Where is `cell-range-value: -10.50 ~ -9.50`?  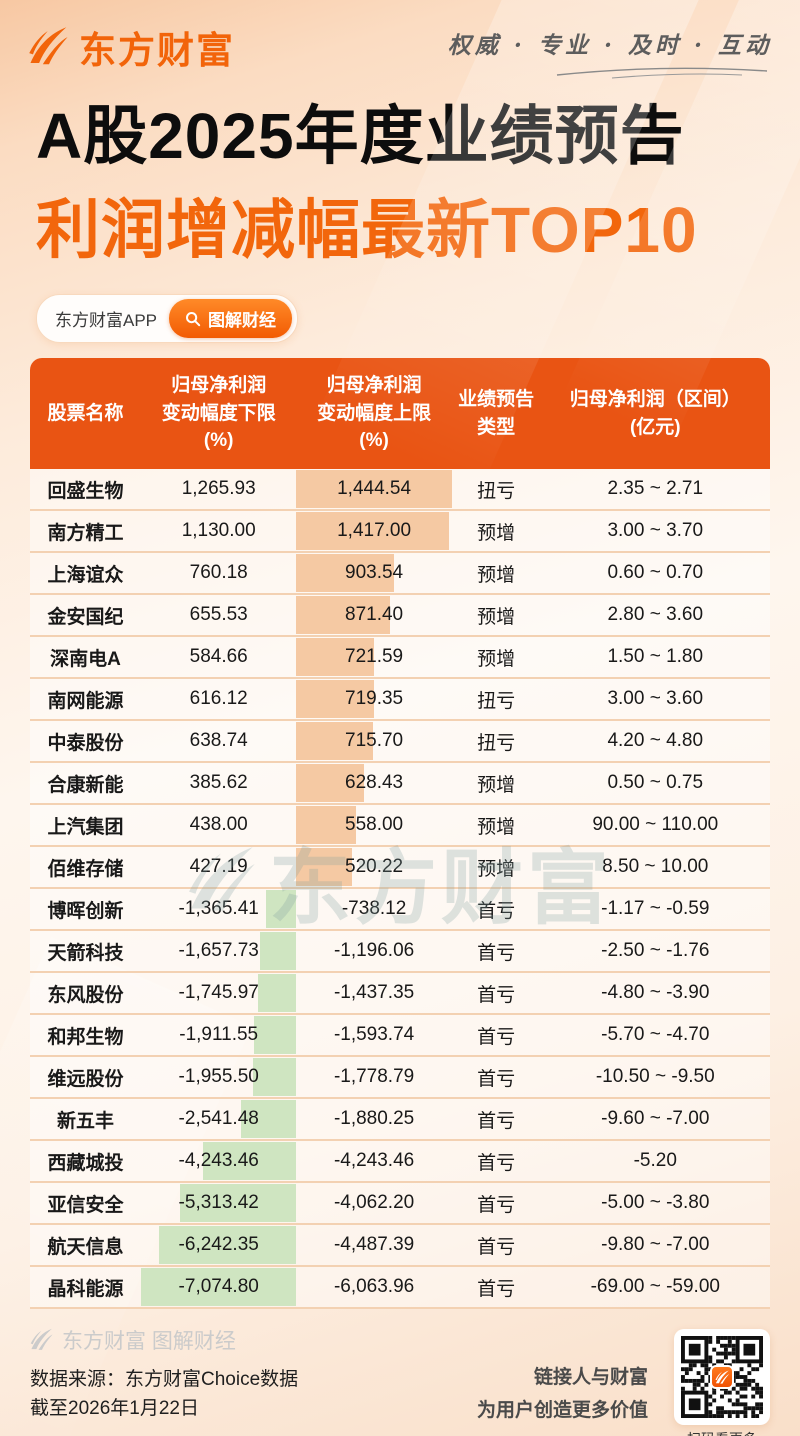
cell-range-value: -10.50 ~ -9.50 is located at coordinates (655, 1077).